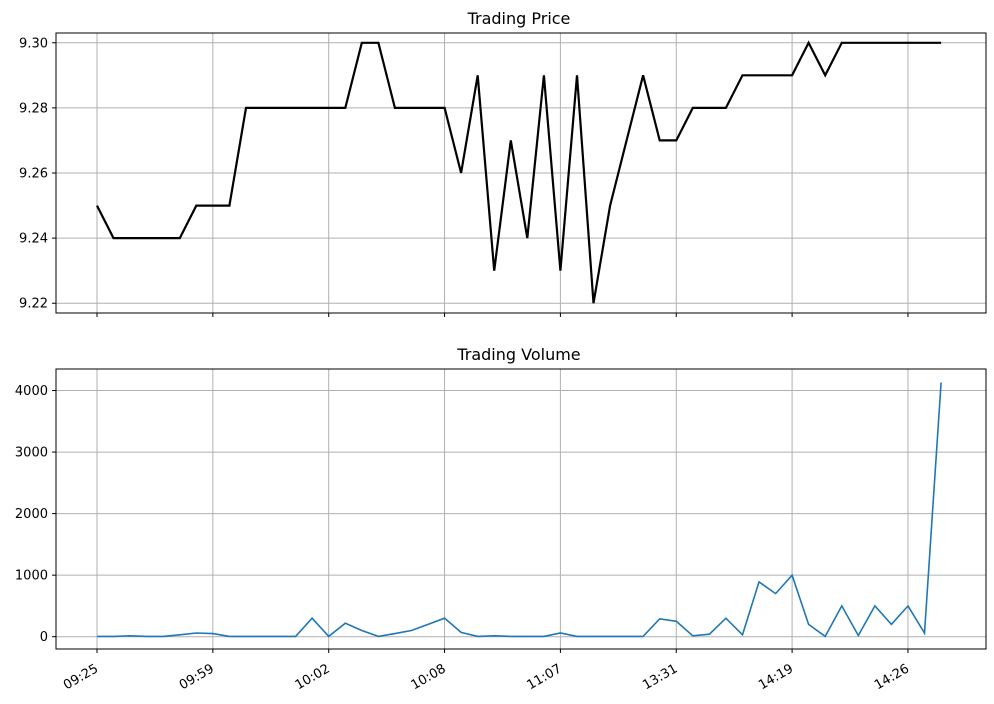  I want to click on volume-ytick-label: 1000, so click(31, 576).